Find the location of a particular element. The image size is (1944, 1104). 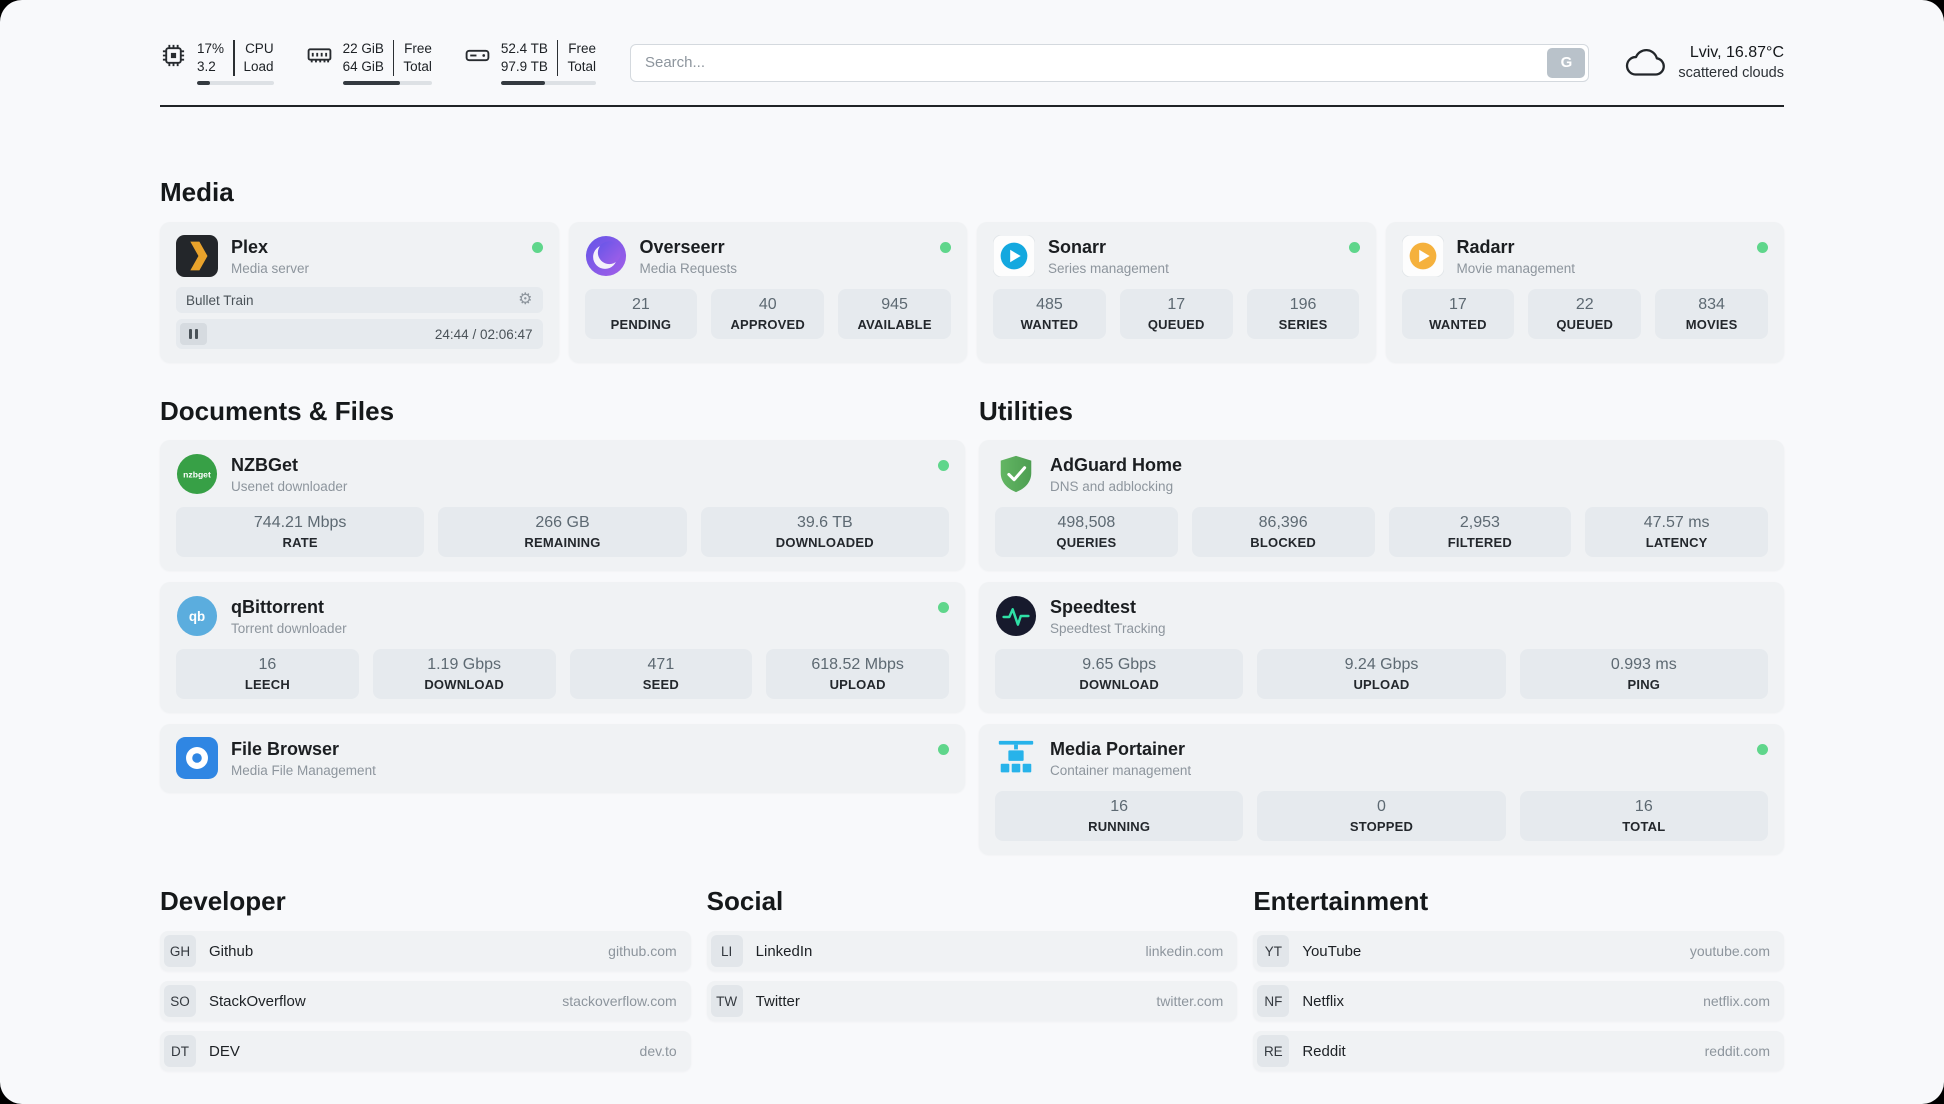

bookmark-reddit: RE Reddit reddit.com is located at coordinates (1518, 1051).